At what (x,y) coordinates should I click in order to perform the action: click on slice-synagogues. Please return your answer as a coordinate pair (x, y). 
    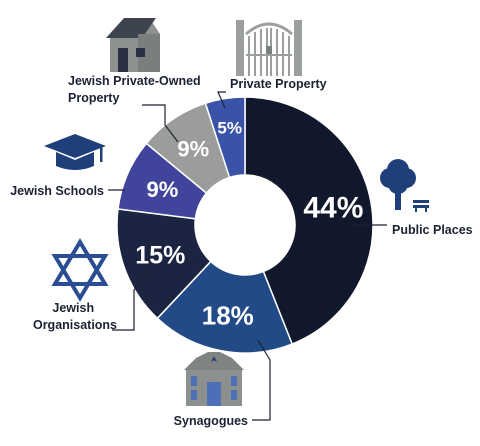
    Looking at the image, I should click on (225, 307).